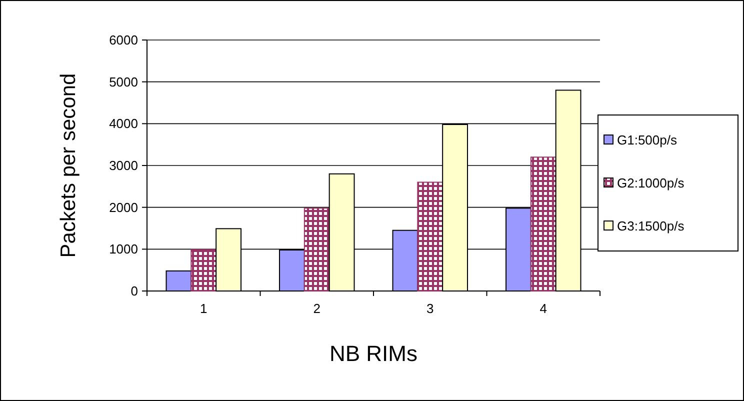  Describe the element at coordinates (123, 207) in the screenshot. I see `y-tick-label: 2000` at that location.